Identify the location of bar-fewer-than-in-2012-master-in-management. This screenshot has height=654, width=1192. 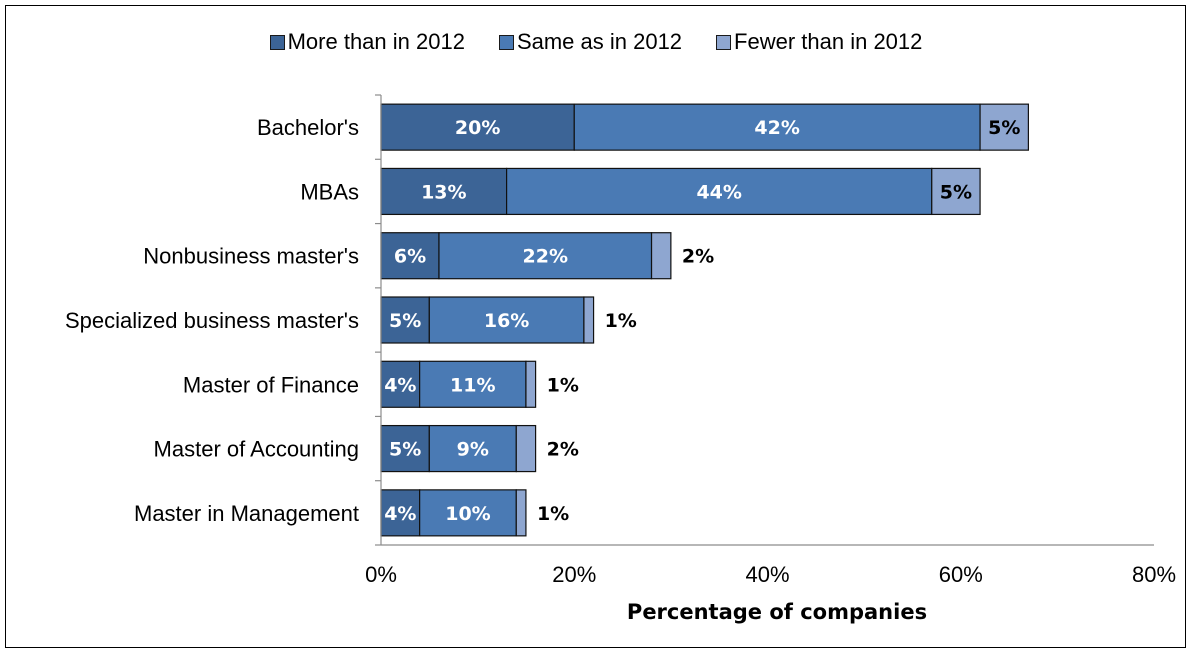
(521, 513).